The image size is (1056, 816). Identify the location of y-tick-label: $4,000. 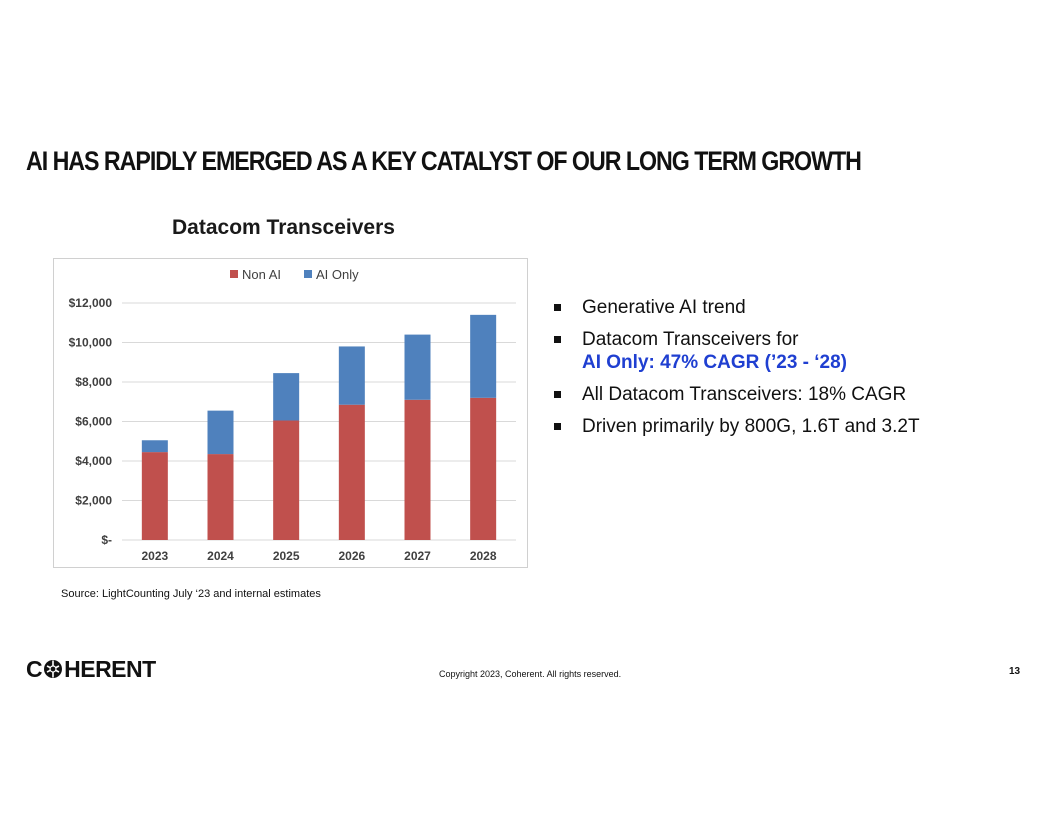
(93, 461).